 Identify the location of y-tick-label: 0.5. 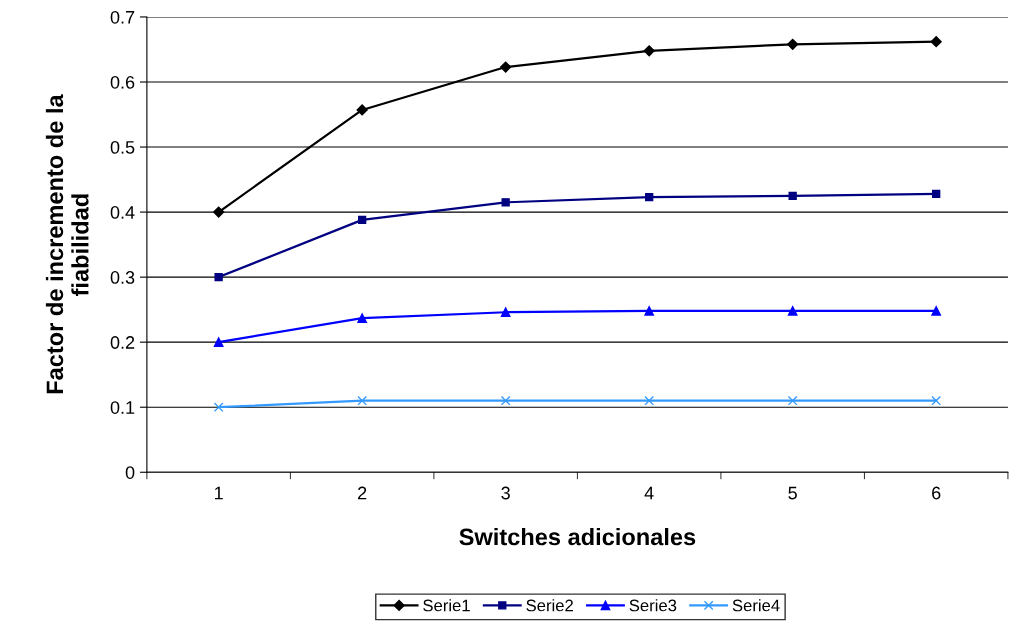
(122, 147).